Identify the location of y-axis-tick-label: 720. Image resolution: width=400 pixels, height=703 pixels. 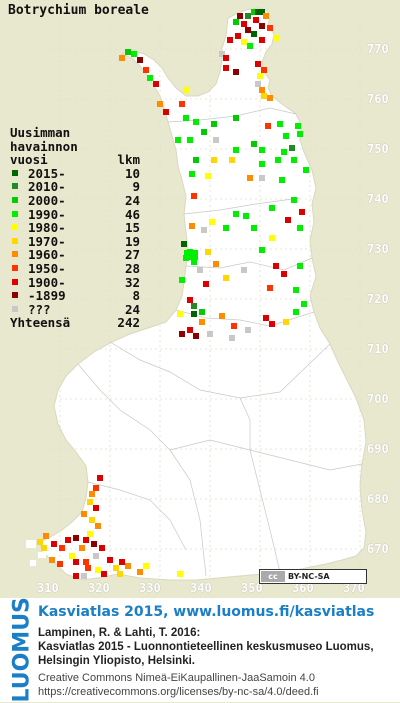
(378, 299).